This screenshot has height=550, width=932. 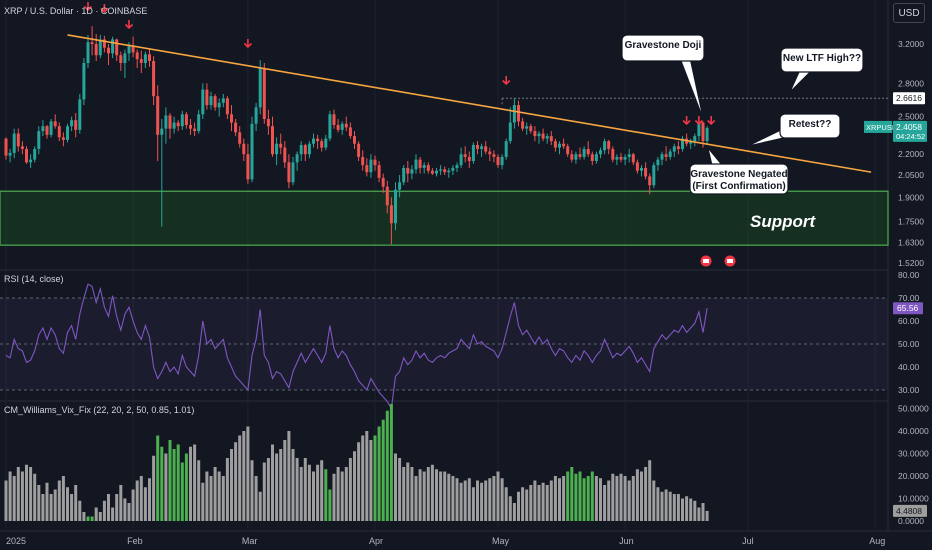 I want to click on vix-tick-label: 40.0000, so click(x=913, y=431).